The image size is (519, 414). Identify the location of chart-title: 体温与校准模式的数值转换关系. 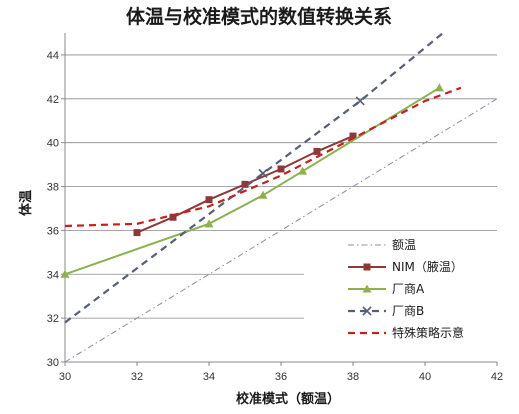
(259, 16).